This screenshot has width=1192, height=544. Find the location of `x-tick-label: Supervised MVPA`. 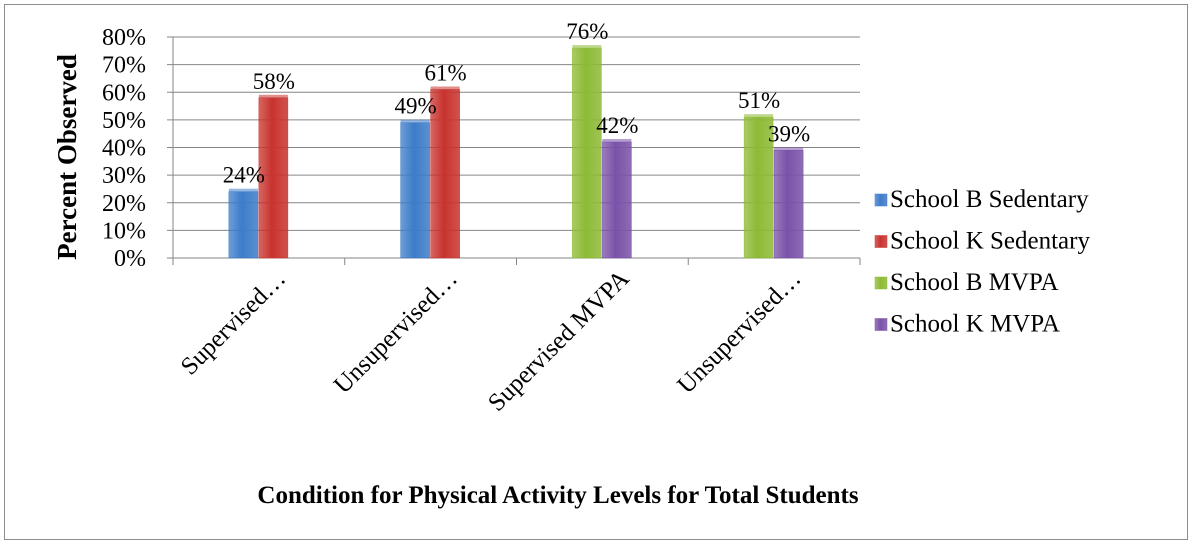

x-tick-label: Supervised MVPA is located at coordinates (559, 341).